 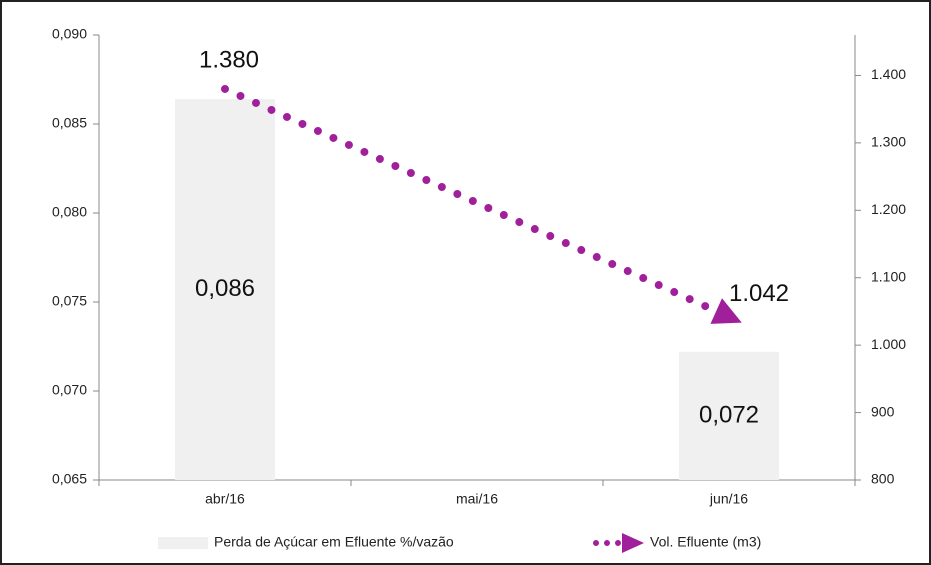 I want to click on x-tick-label: abr/16, so click(x=225, y=499).